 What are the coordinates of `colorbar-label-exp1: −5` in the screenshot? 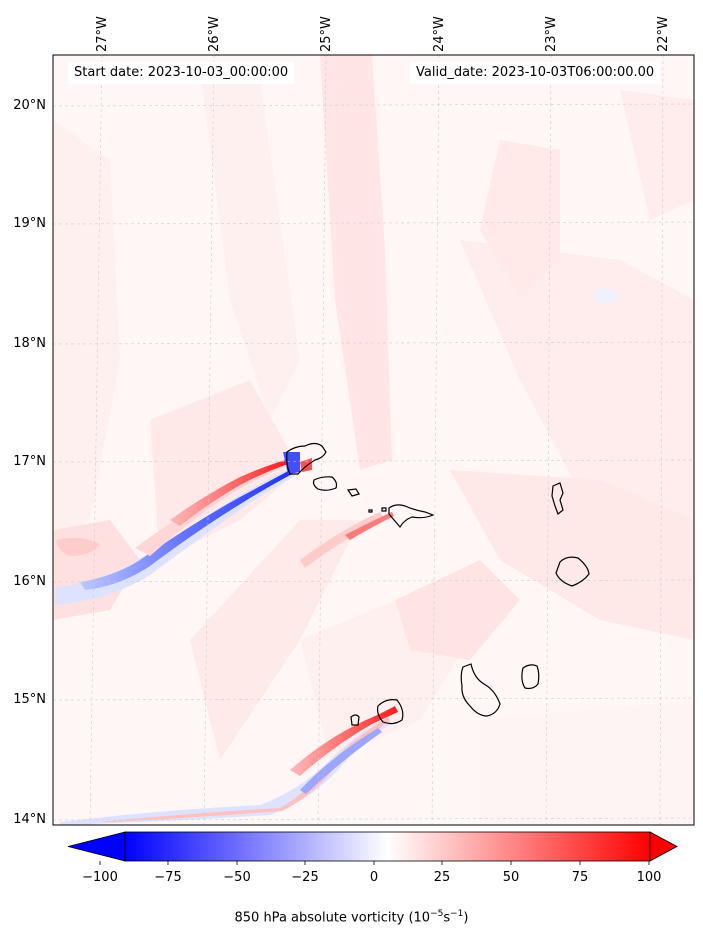 It's located at (437, 914).